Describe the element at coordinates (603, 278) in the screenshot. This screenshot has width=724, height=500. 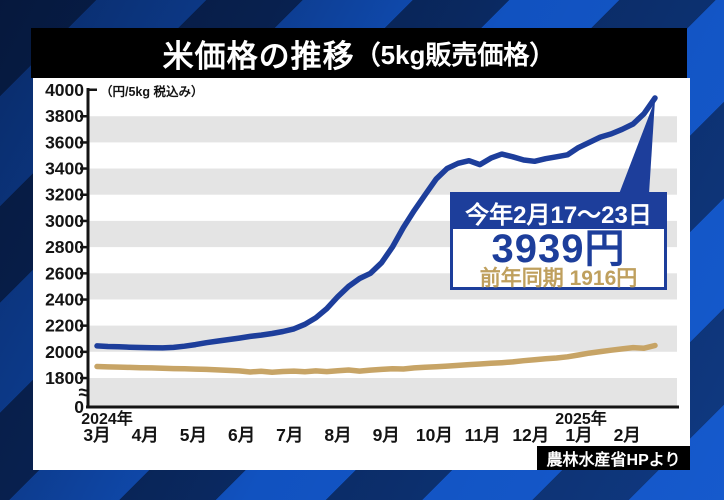
I see `callout-prev-value: 1916円` at that location.